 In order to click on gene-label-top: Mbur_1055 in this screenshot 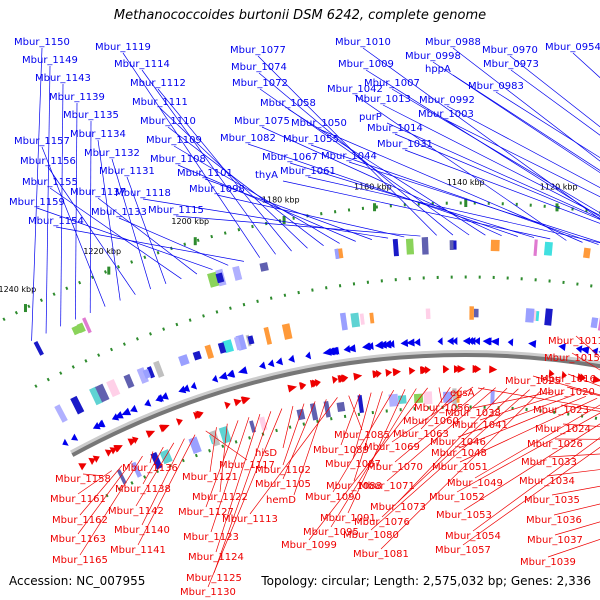, I will do `click(311, 139)`.